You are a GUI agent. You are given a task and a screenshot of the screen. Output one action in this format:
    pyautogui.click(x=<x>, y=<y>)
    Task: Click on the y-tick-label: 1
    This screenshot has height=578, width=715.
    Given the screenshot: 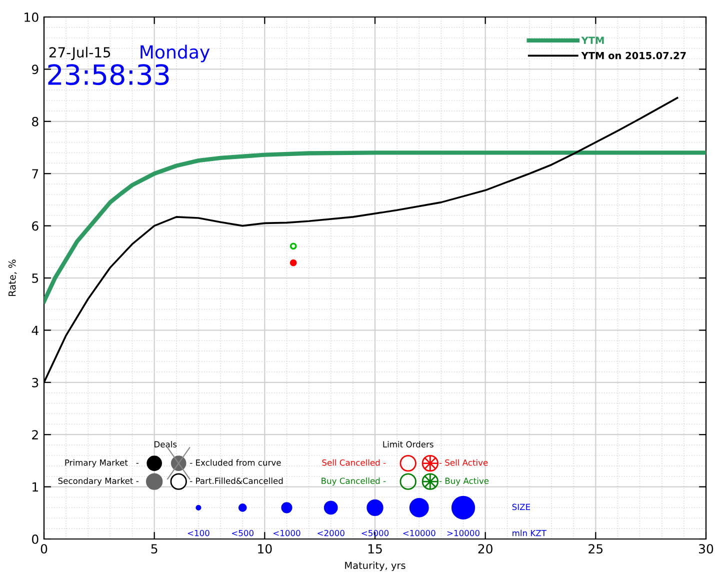 What is the action you would take?
    pyautogui.click(x=35, y=487)
    